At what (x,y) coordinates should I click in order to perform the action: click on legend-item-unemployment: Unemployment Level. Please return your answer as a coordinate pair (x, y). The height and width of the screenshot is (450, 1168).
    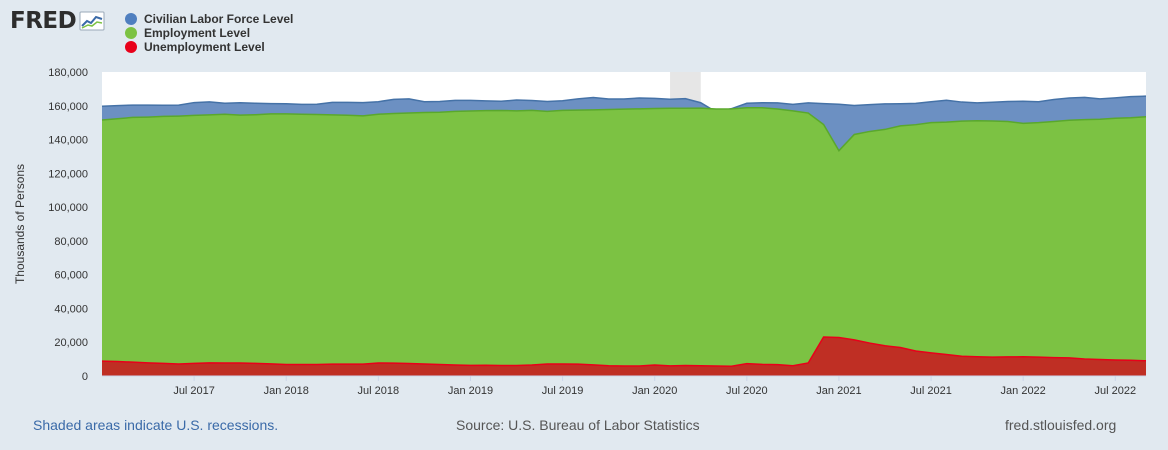
    Looking at the image, I should click on (209, 47).